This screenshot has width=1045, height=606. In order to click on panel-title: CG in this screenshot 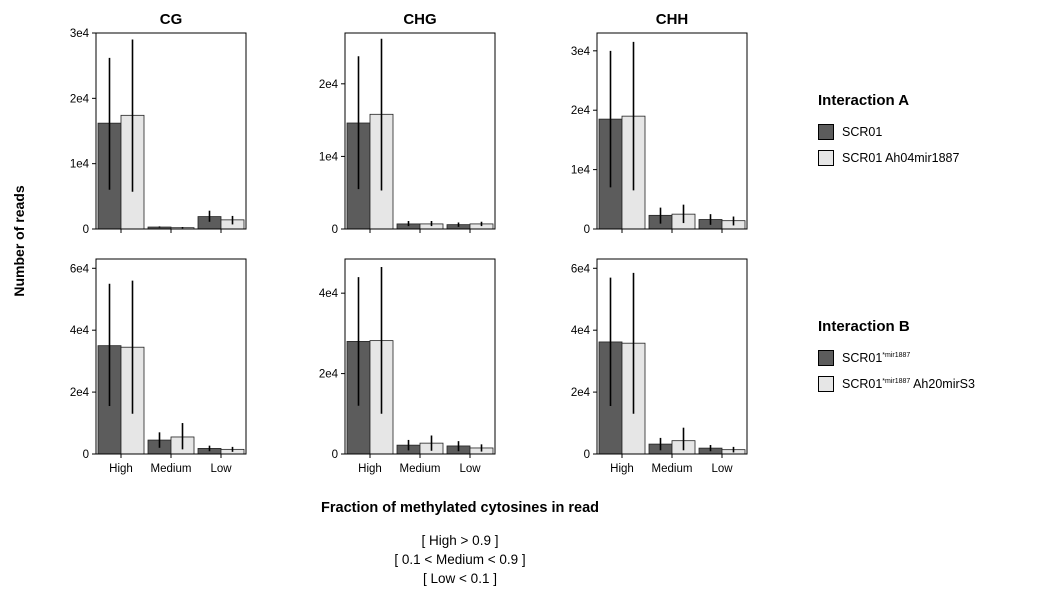, I will do `click(171, 19)`.